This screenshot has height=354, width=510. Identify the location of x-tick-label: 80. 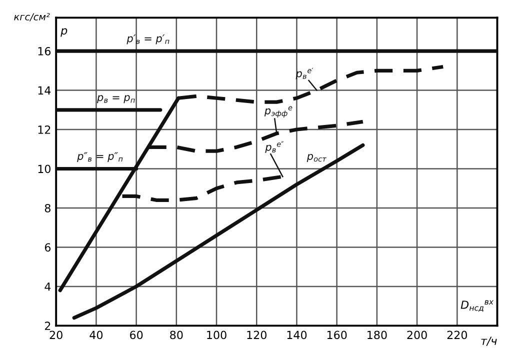
(176, 335).